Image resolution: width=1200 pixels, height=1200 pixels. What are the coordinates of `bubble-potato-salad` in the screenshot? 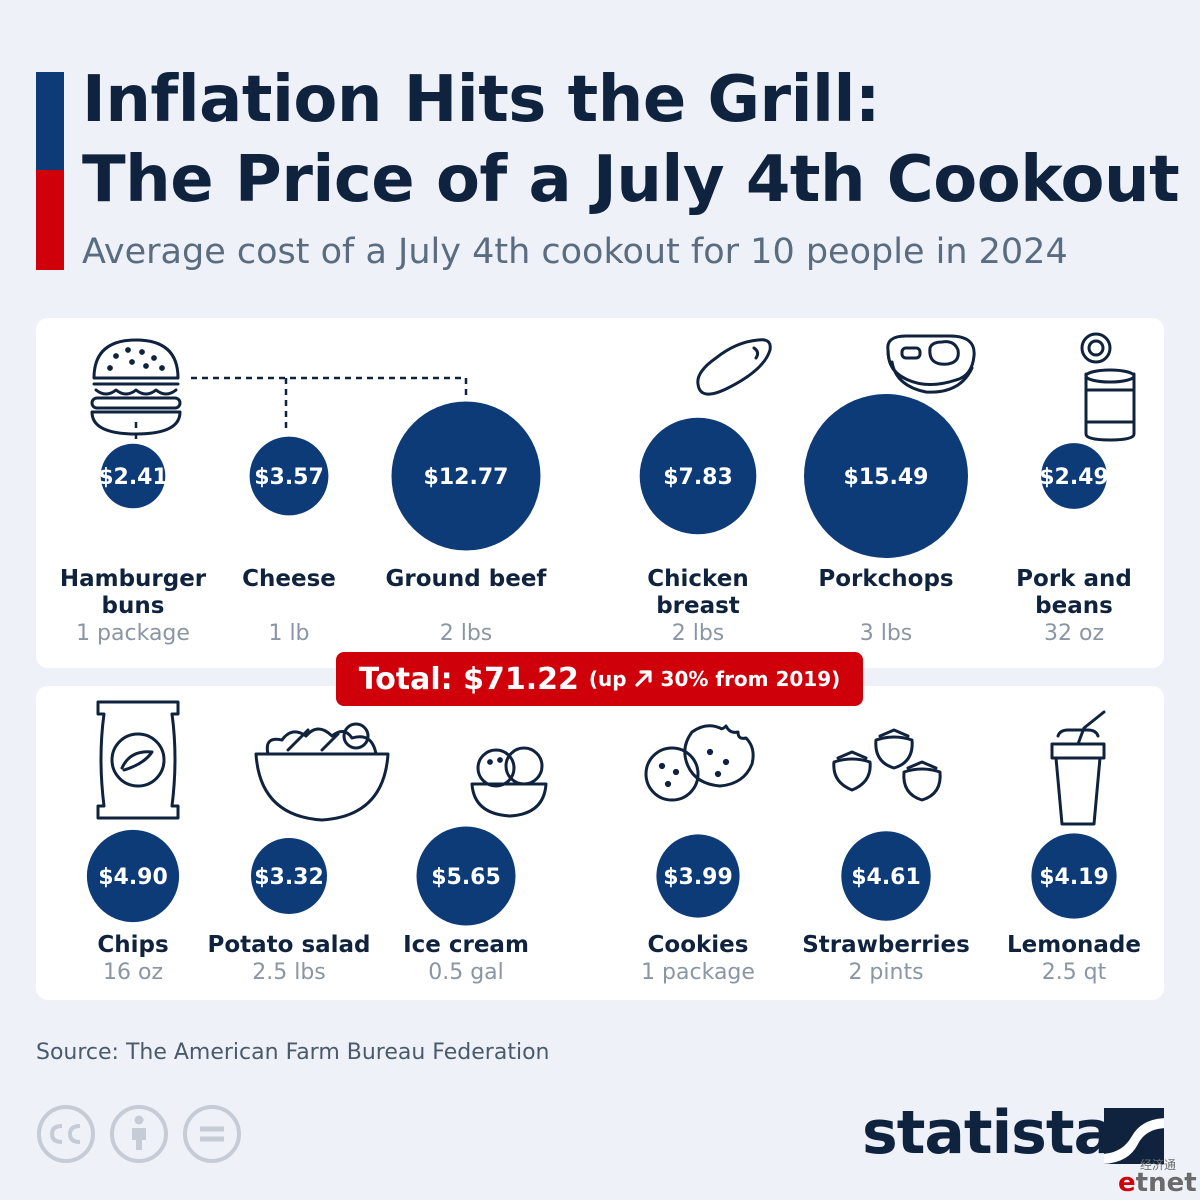 It's located at (289, 876).